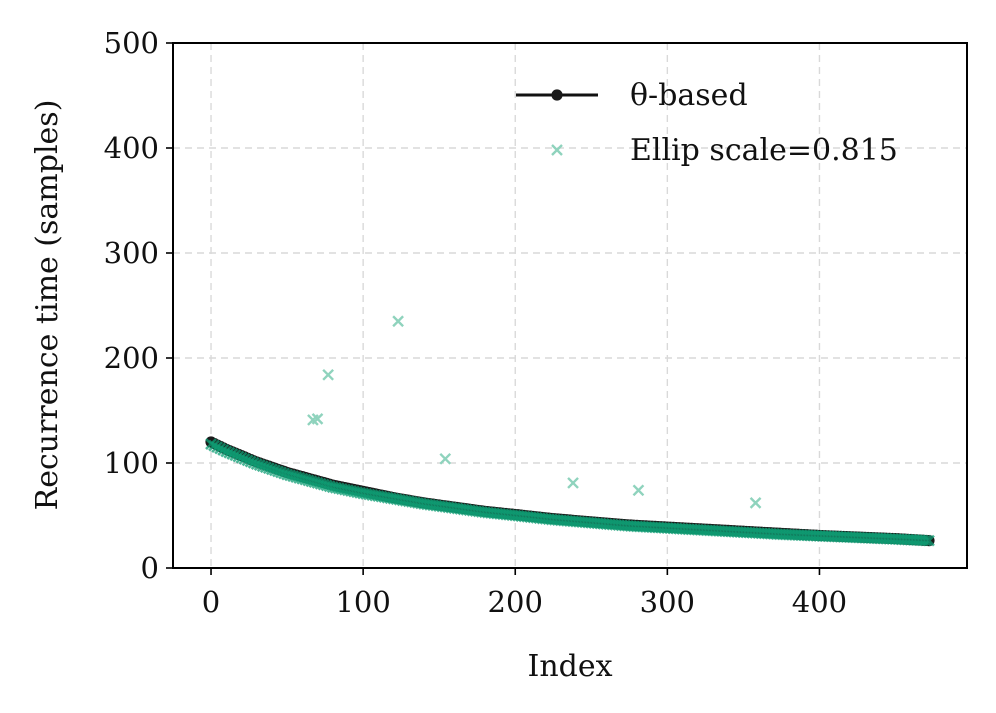 This screenshot has width=996, height=713. What do you see at coordinates (689, 95) in the screenshot?
I see `legend-label-theta-based: θ-based` at bounding box center [689, 95].